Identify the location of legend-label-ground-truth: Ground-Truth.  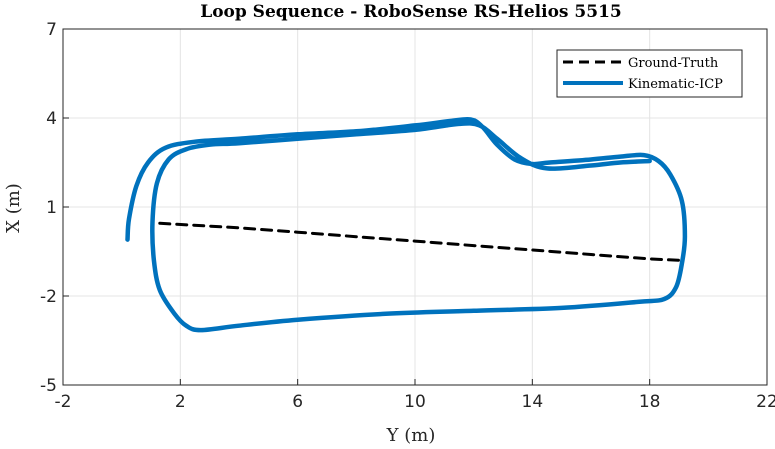
(673, 63).